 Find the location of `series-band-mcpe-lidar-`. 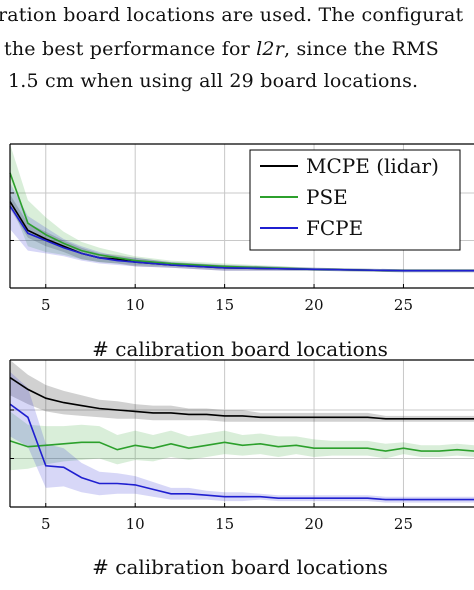

series-band-mcpe-lidar- is located at coordinates (242, 391).